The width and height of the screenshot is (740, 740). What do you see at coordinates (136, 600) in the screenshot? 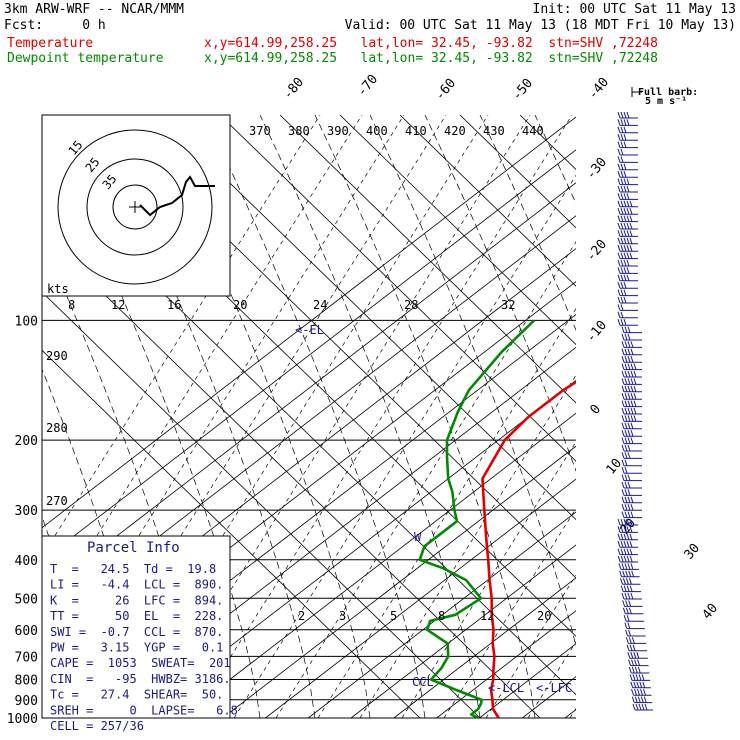
I see `parcel-info-row: K = 26 LFC = 894.` at bounding box center [136, 600].